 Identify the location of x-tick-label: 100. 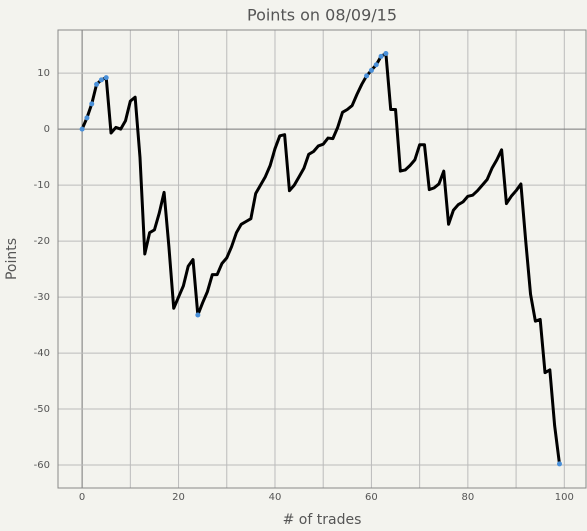
(564, 497).